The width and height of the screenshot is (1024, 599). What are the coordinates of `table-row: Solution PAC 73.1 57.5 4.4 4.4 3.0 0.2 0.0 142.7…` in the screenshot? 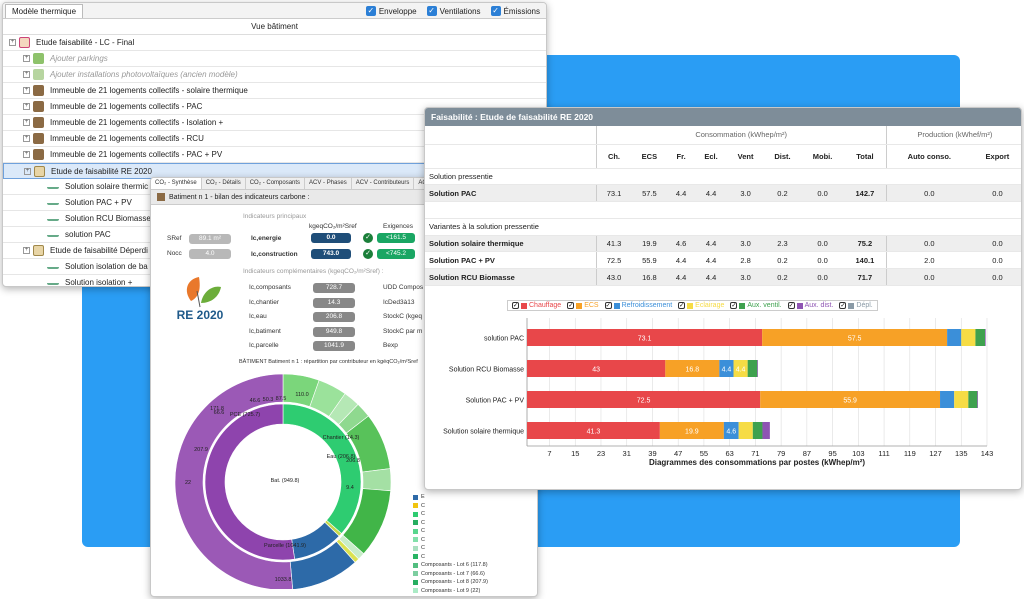 It's located at (723, 193).